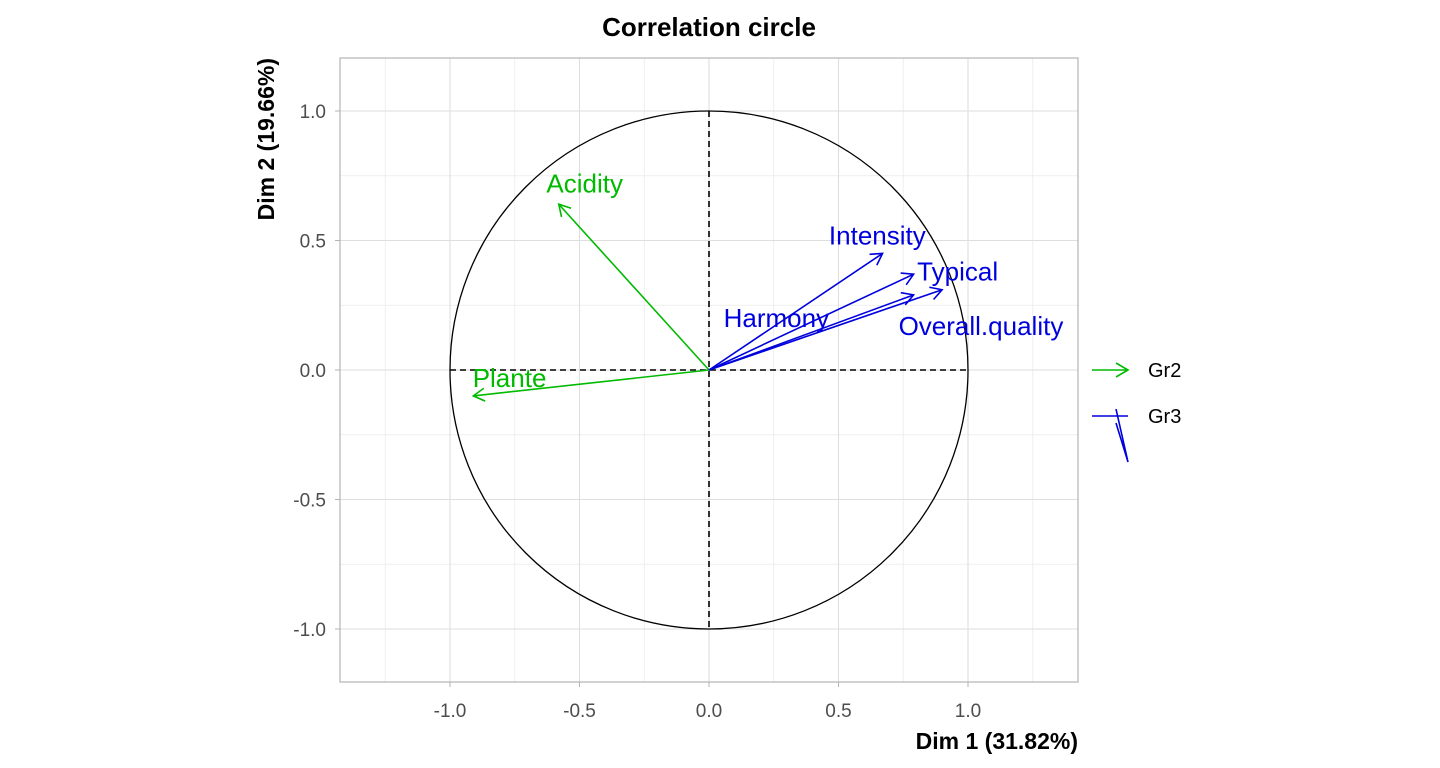 This screenshot has width=1440, height=768. What do you see at coordinates (313, 112) in the screenshot?
I see `y-tick-label: 1.0` at bounding box center [313, 112].